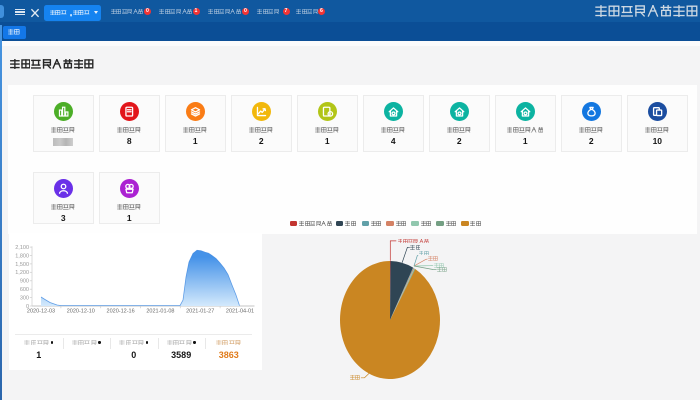 The image size is (700, 400). Describe the element at coordinates (24, 282) in the screenshot. I see `svg-text: 900` at that location.